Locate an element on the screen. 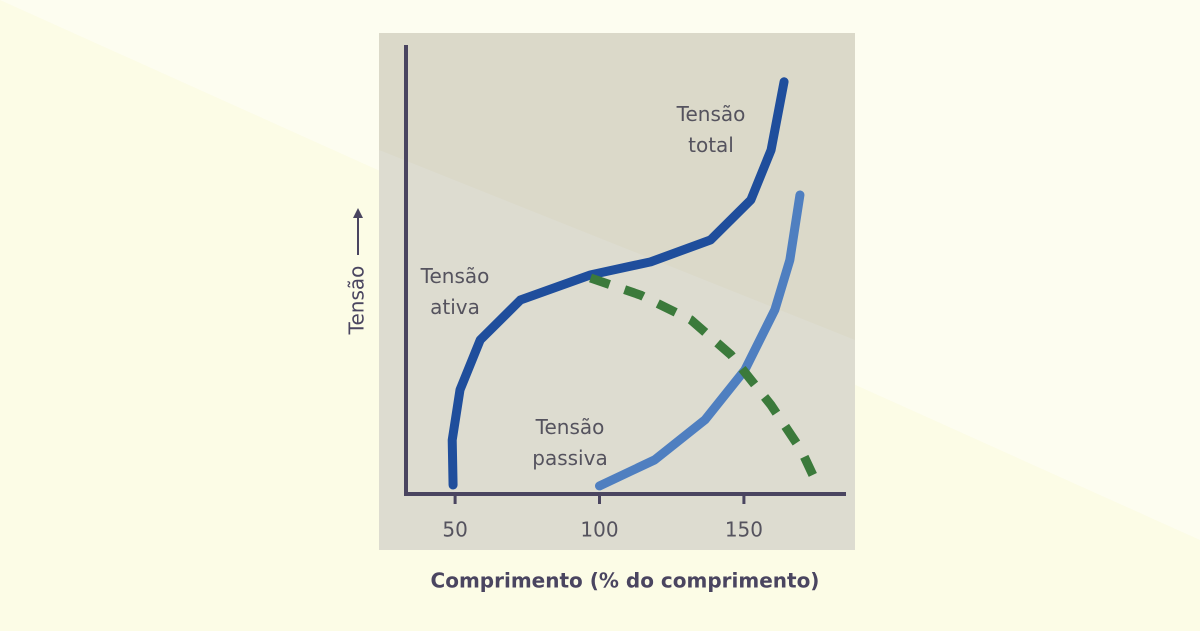 The height and width of the screenshot is (631, 1200). series-line is located at coordinates (706, 382).